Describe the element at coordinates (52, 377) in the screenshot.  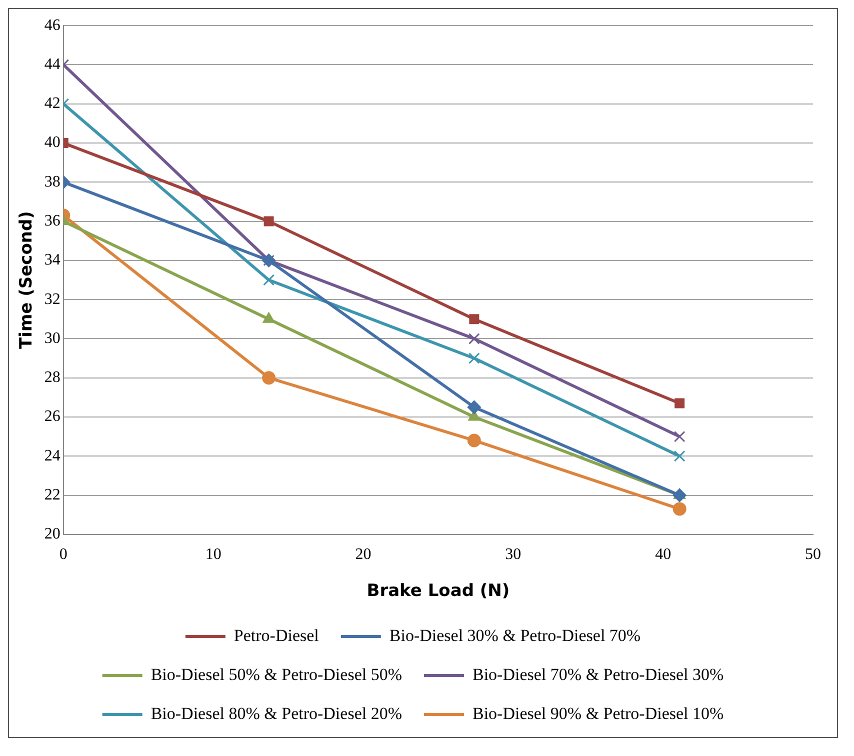
I see `y-tick-label: 28` at that location.